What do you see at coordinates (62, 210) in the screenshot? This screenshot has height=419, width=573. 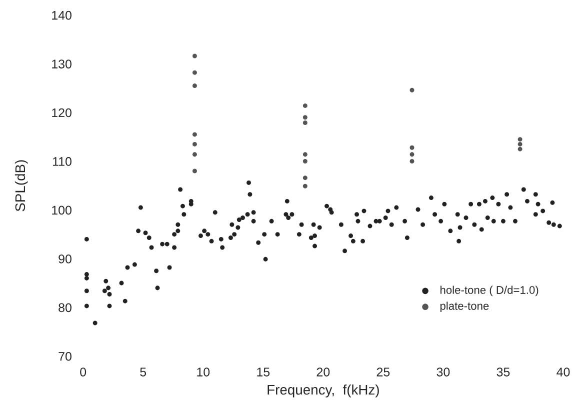 I see `y-tick-label: 100` at bounding box center [62, 210].